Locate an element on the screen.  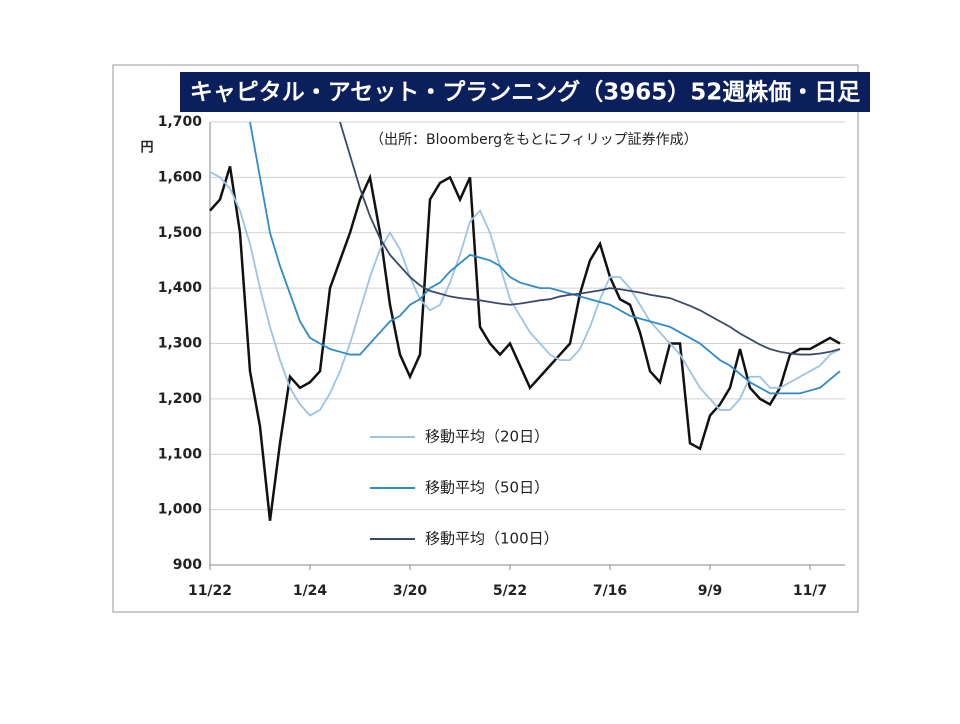
y-tick-label: 900 is located at coordinates (187, 565).